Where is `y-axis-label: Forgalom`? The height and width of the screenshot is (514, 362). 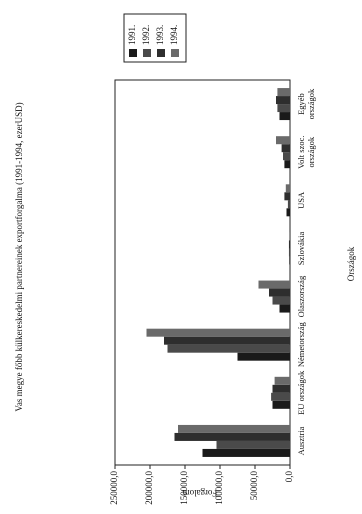
y-axis-label: Forgalom is located at coordinates (200, 493).